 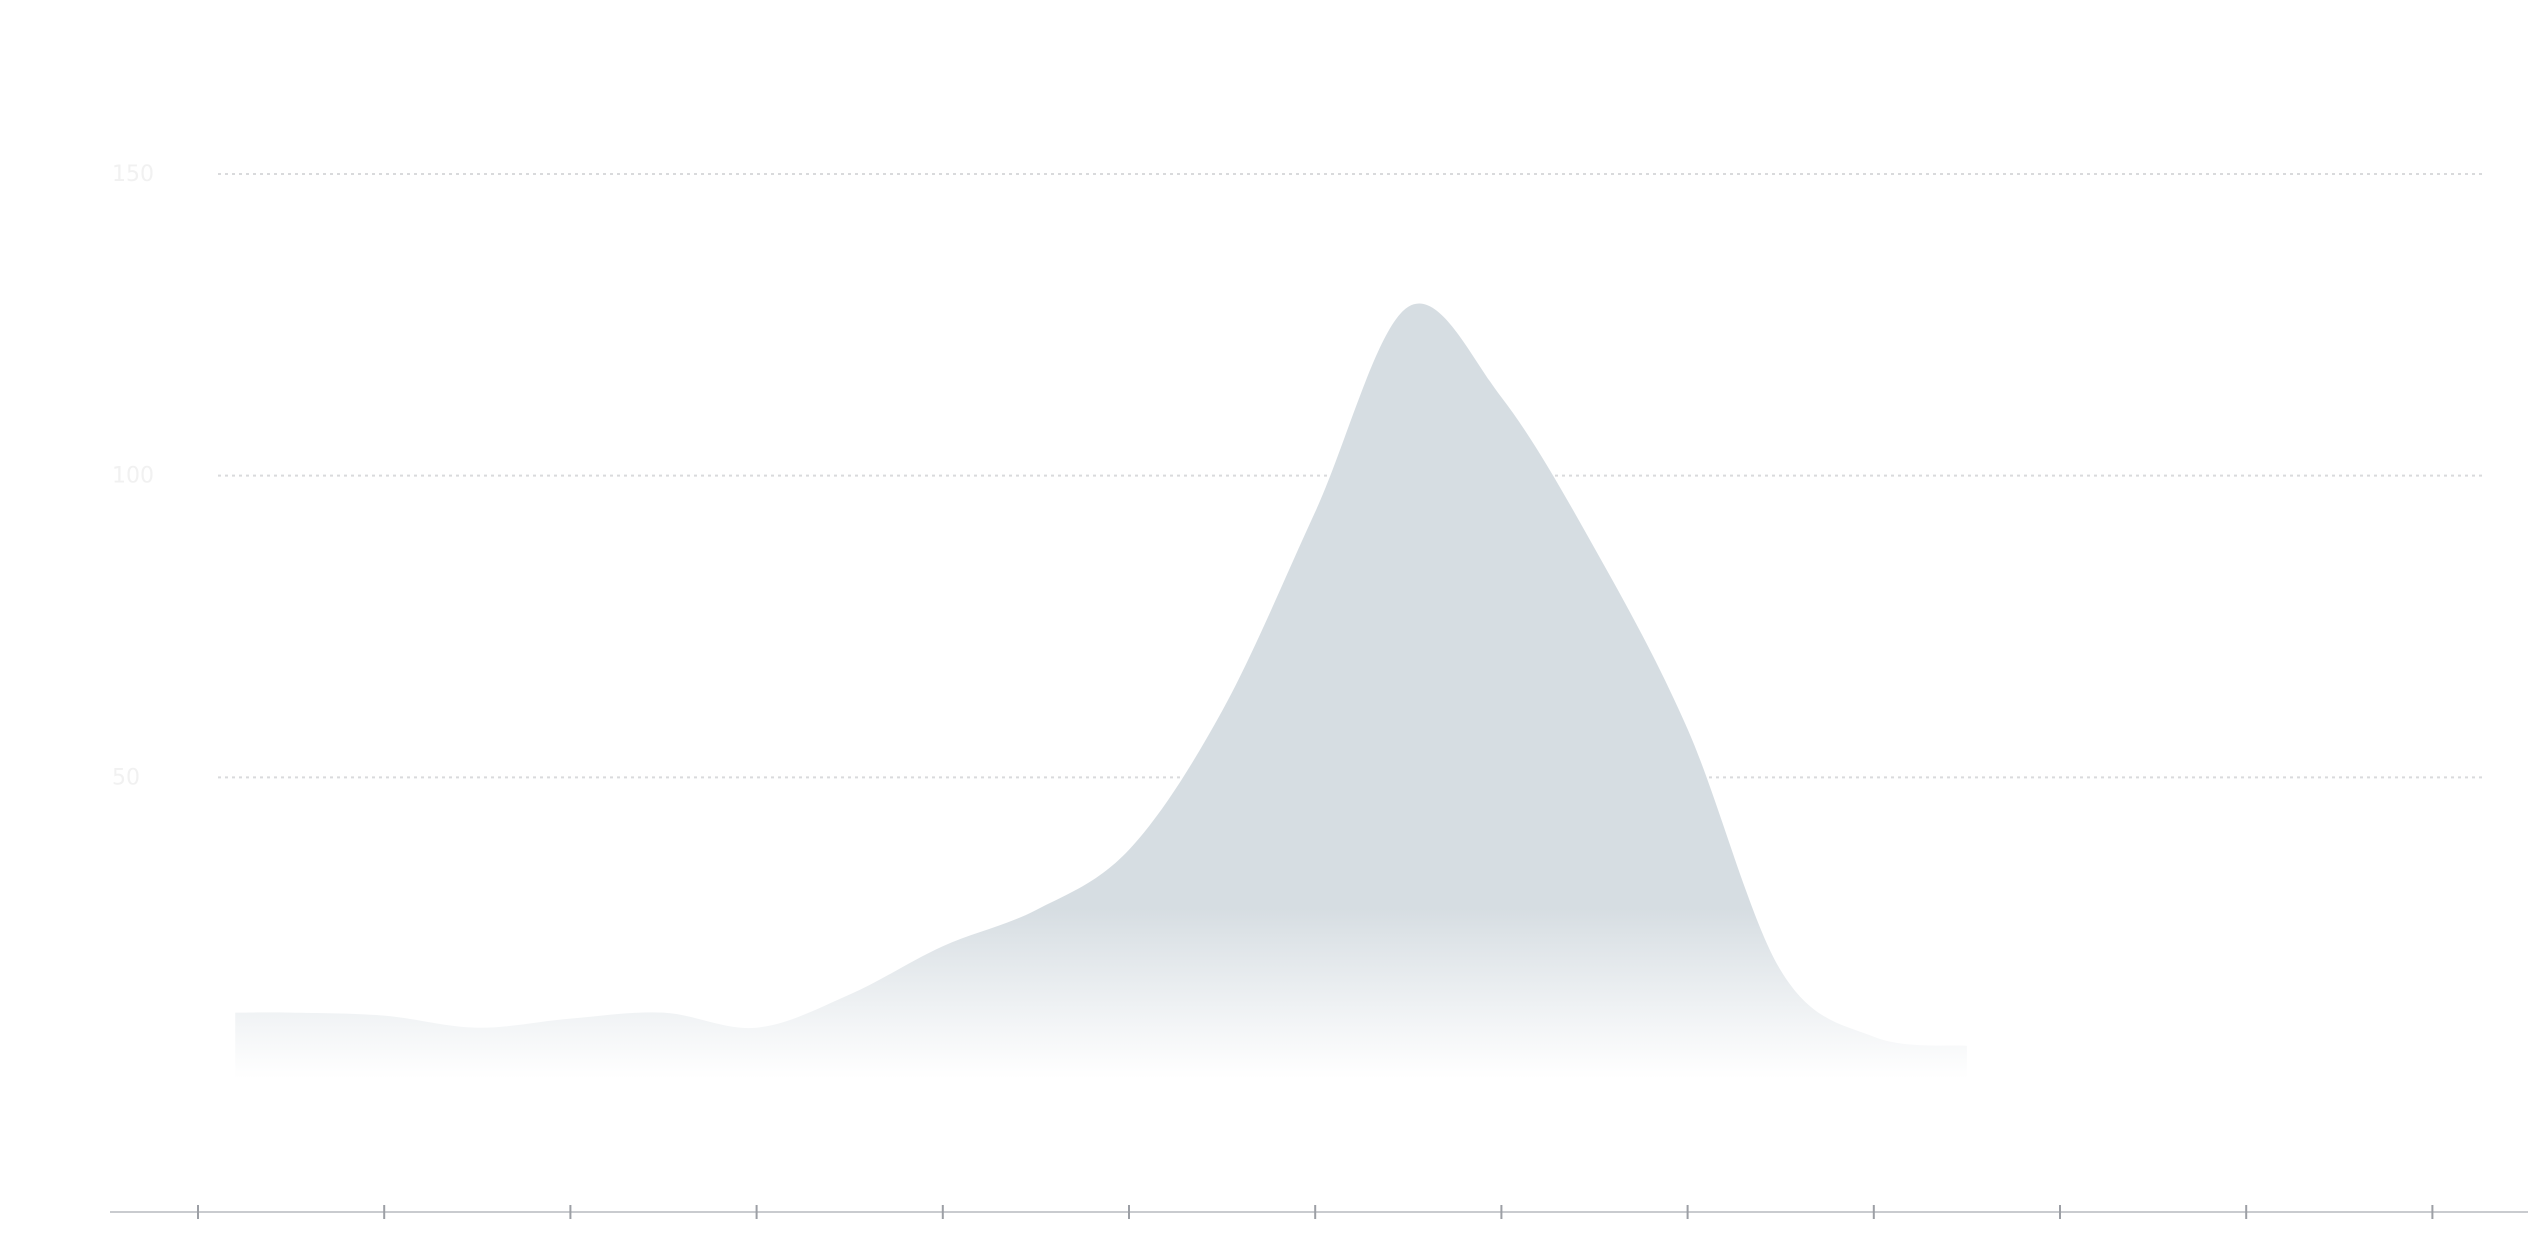 I want to click on y-tick-label: 100, so click(x=133, y=476).